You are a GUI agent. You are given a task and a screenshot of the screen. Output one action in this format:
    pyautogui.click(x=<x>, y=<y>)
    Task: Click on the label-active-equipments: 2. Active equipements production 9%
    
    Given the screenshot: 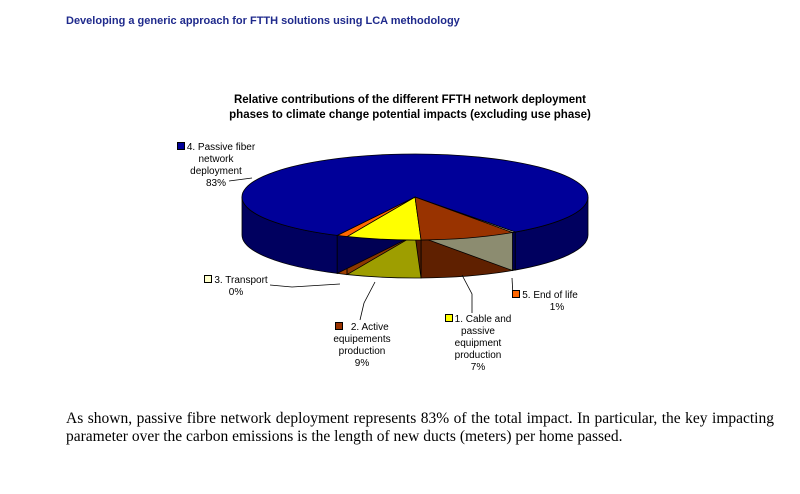 What is the action you would take?
    pyautogui.click(x=362, y=346)
    